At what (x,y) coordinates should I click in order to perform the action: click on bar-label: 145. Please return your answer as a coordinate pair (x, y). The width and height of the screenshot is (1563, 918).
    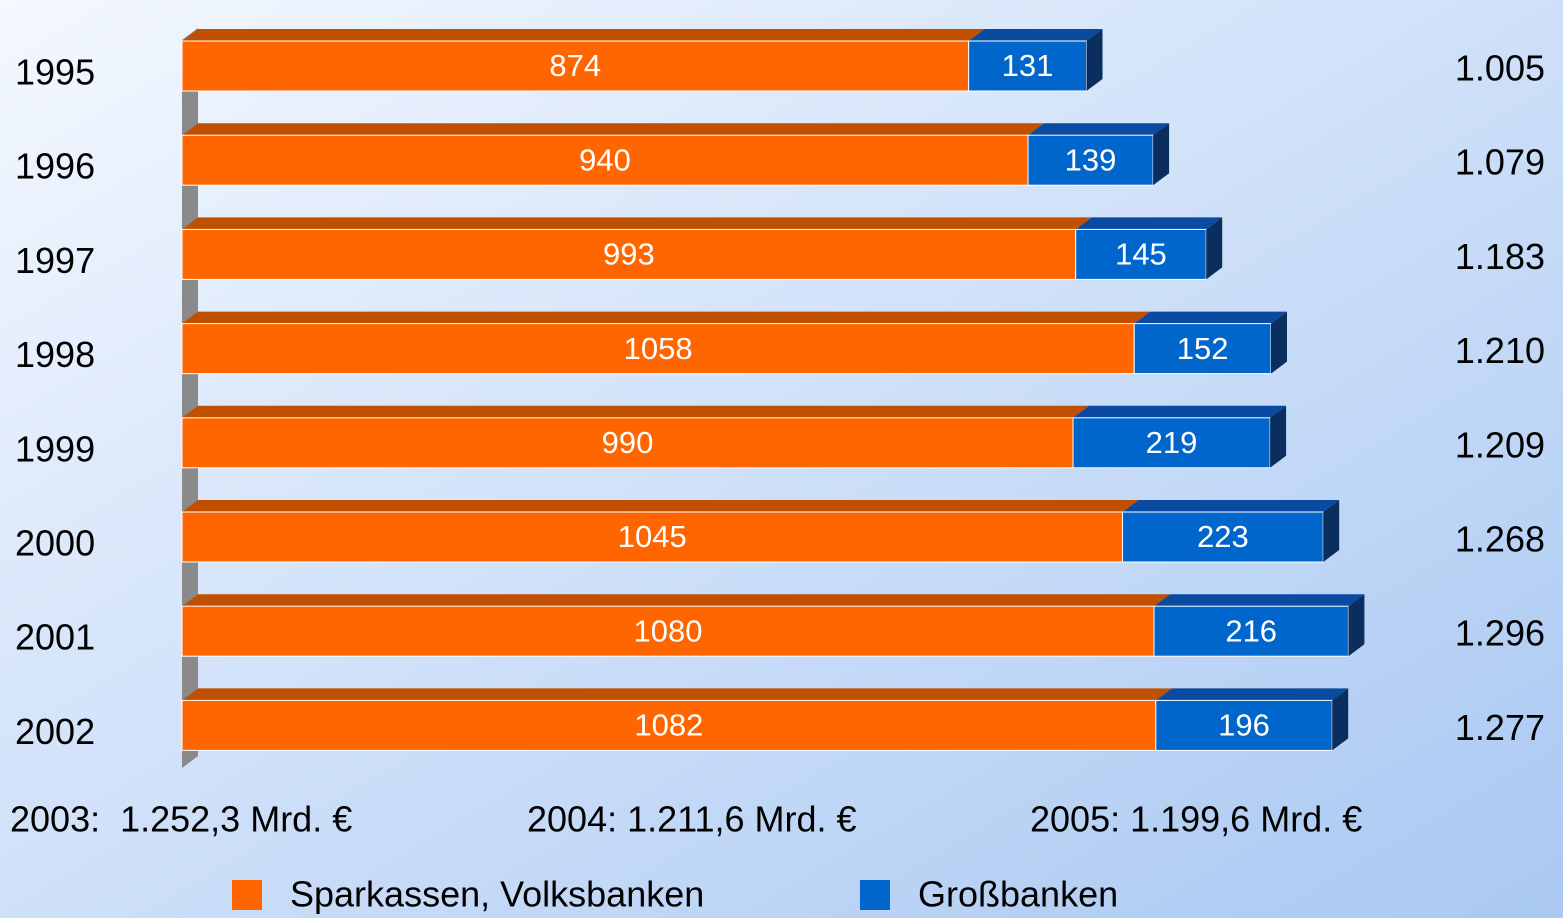
    Looking at the image, I should click on (1141, 254).